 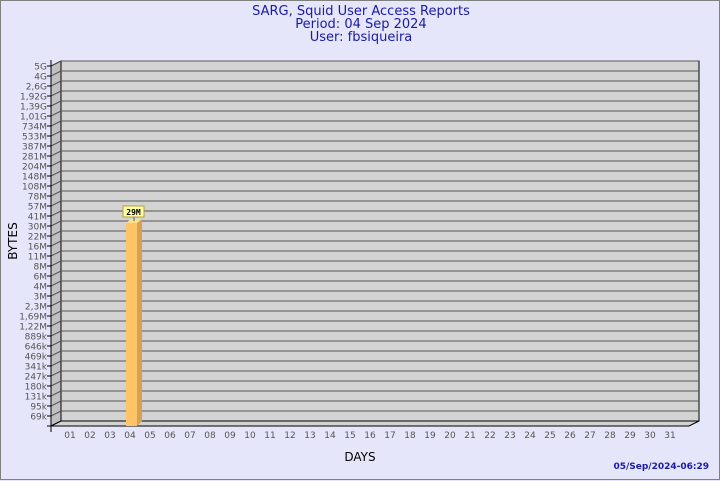 I want to click on y-tick-label: 247k, so click(x=36, y=378).